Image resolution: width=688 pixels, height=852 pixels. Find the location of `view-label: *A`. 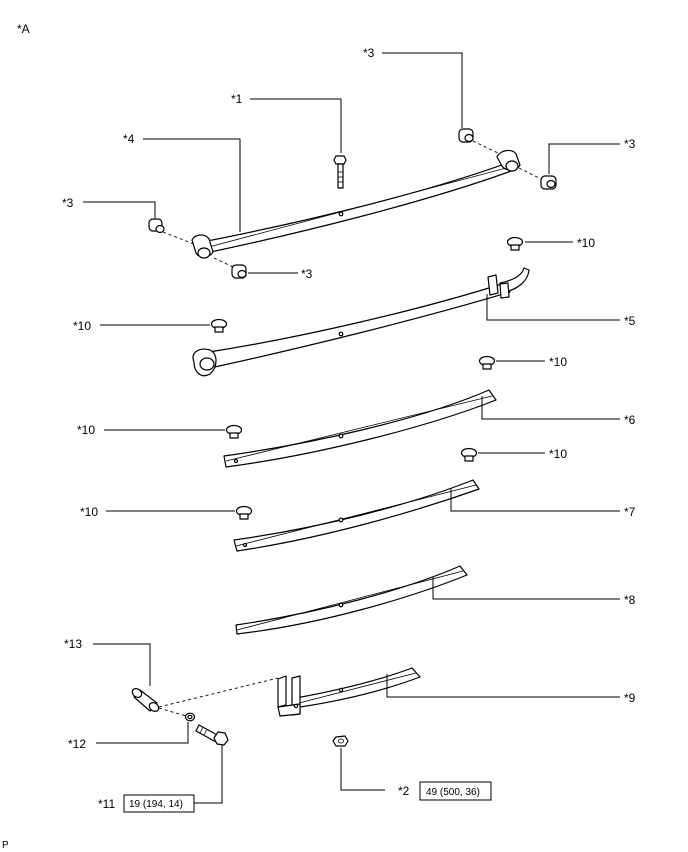

view-label: *A is located at coordinates (23, 29).